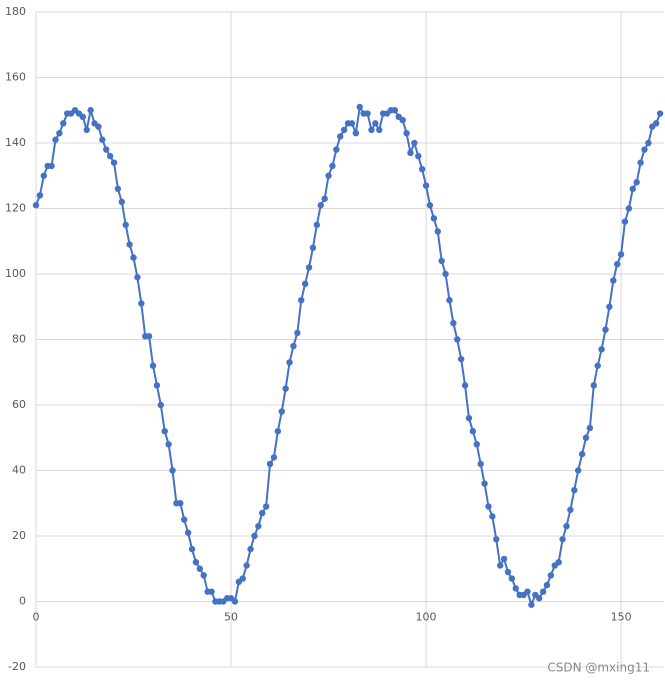 This screenshot has width=665, height=685. What do you see at coordinates (231, 617) in the screenshot?
I see `x-tick-label: 50` at bounding box center [231, 617].